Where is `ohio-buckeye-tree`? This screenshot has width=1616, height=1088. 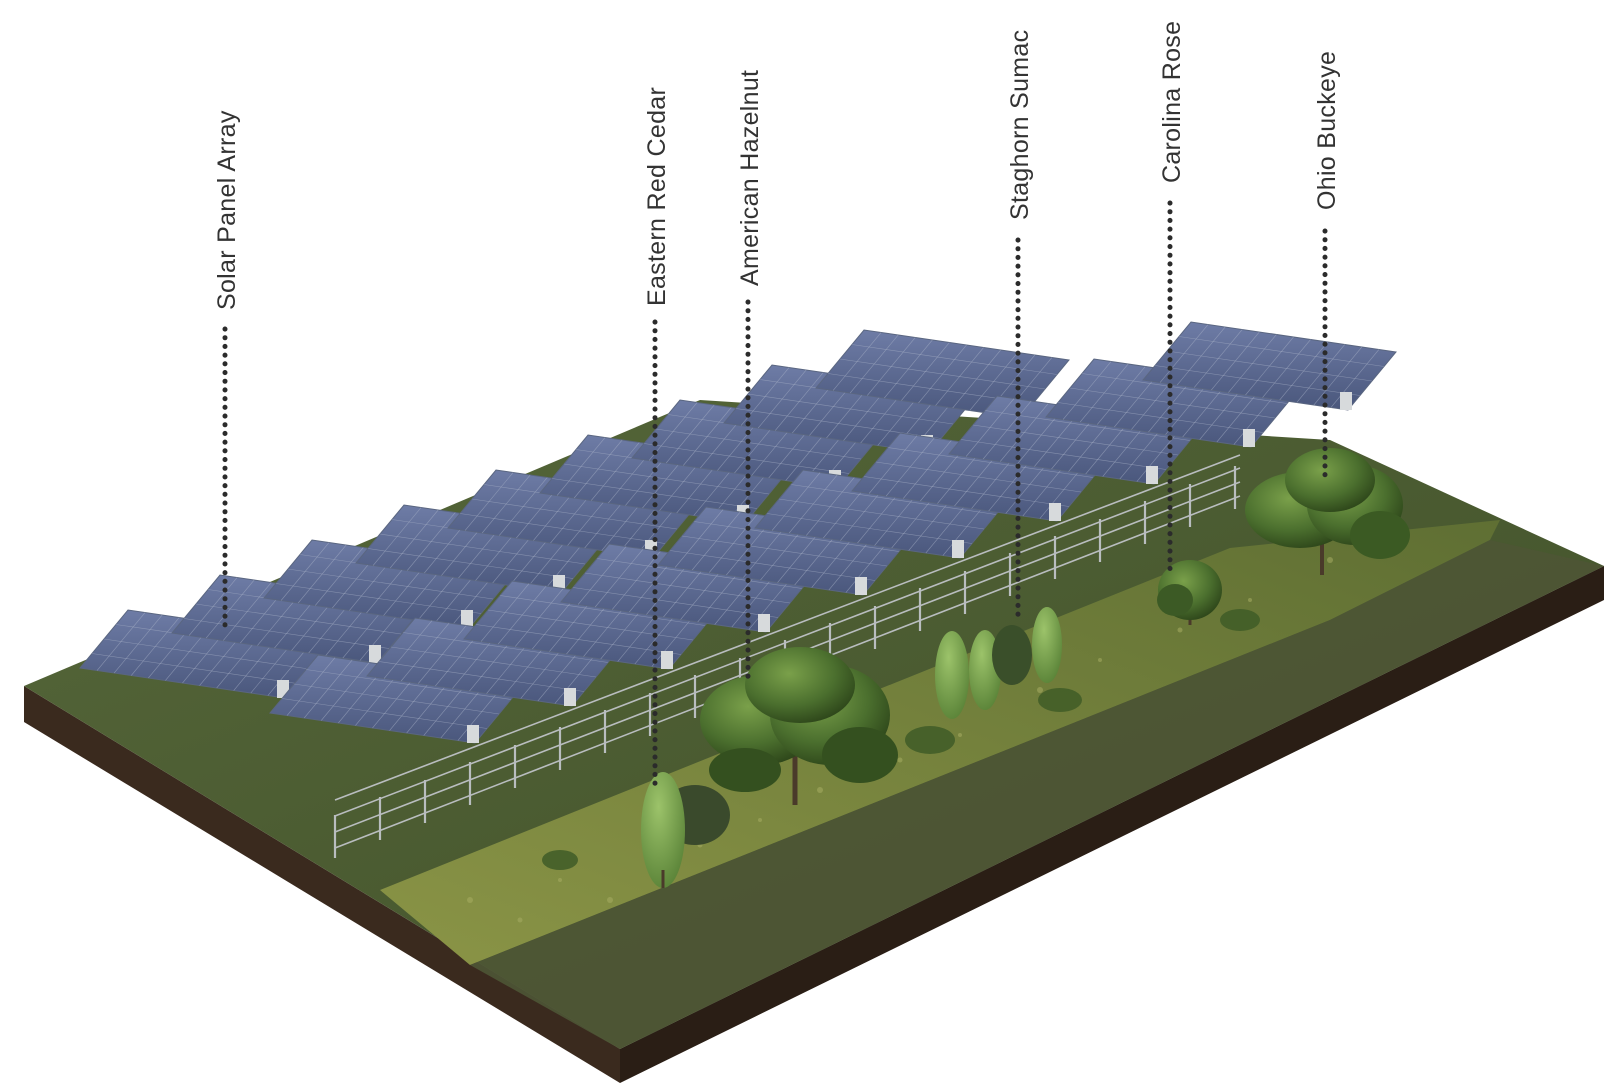 ohio-buckeye-tree is located at coordinates (1327, 511).